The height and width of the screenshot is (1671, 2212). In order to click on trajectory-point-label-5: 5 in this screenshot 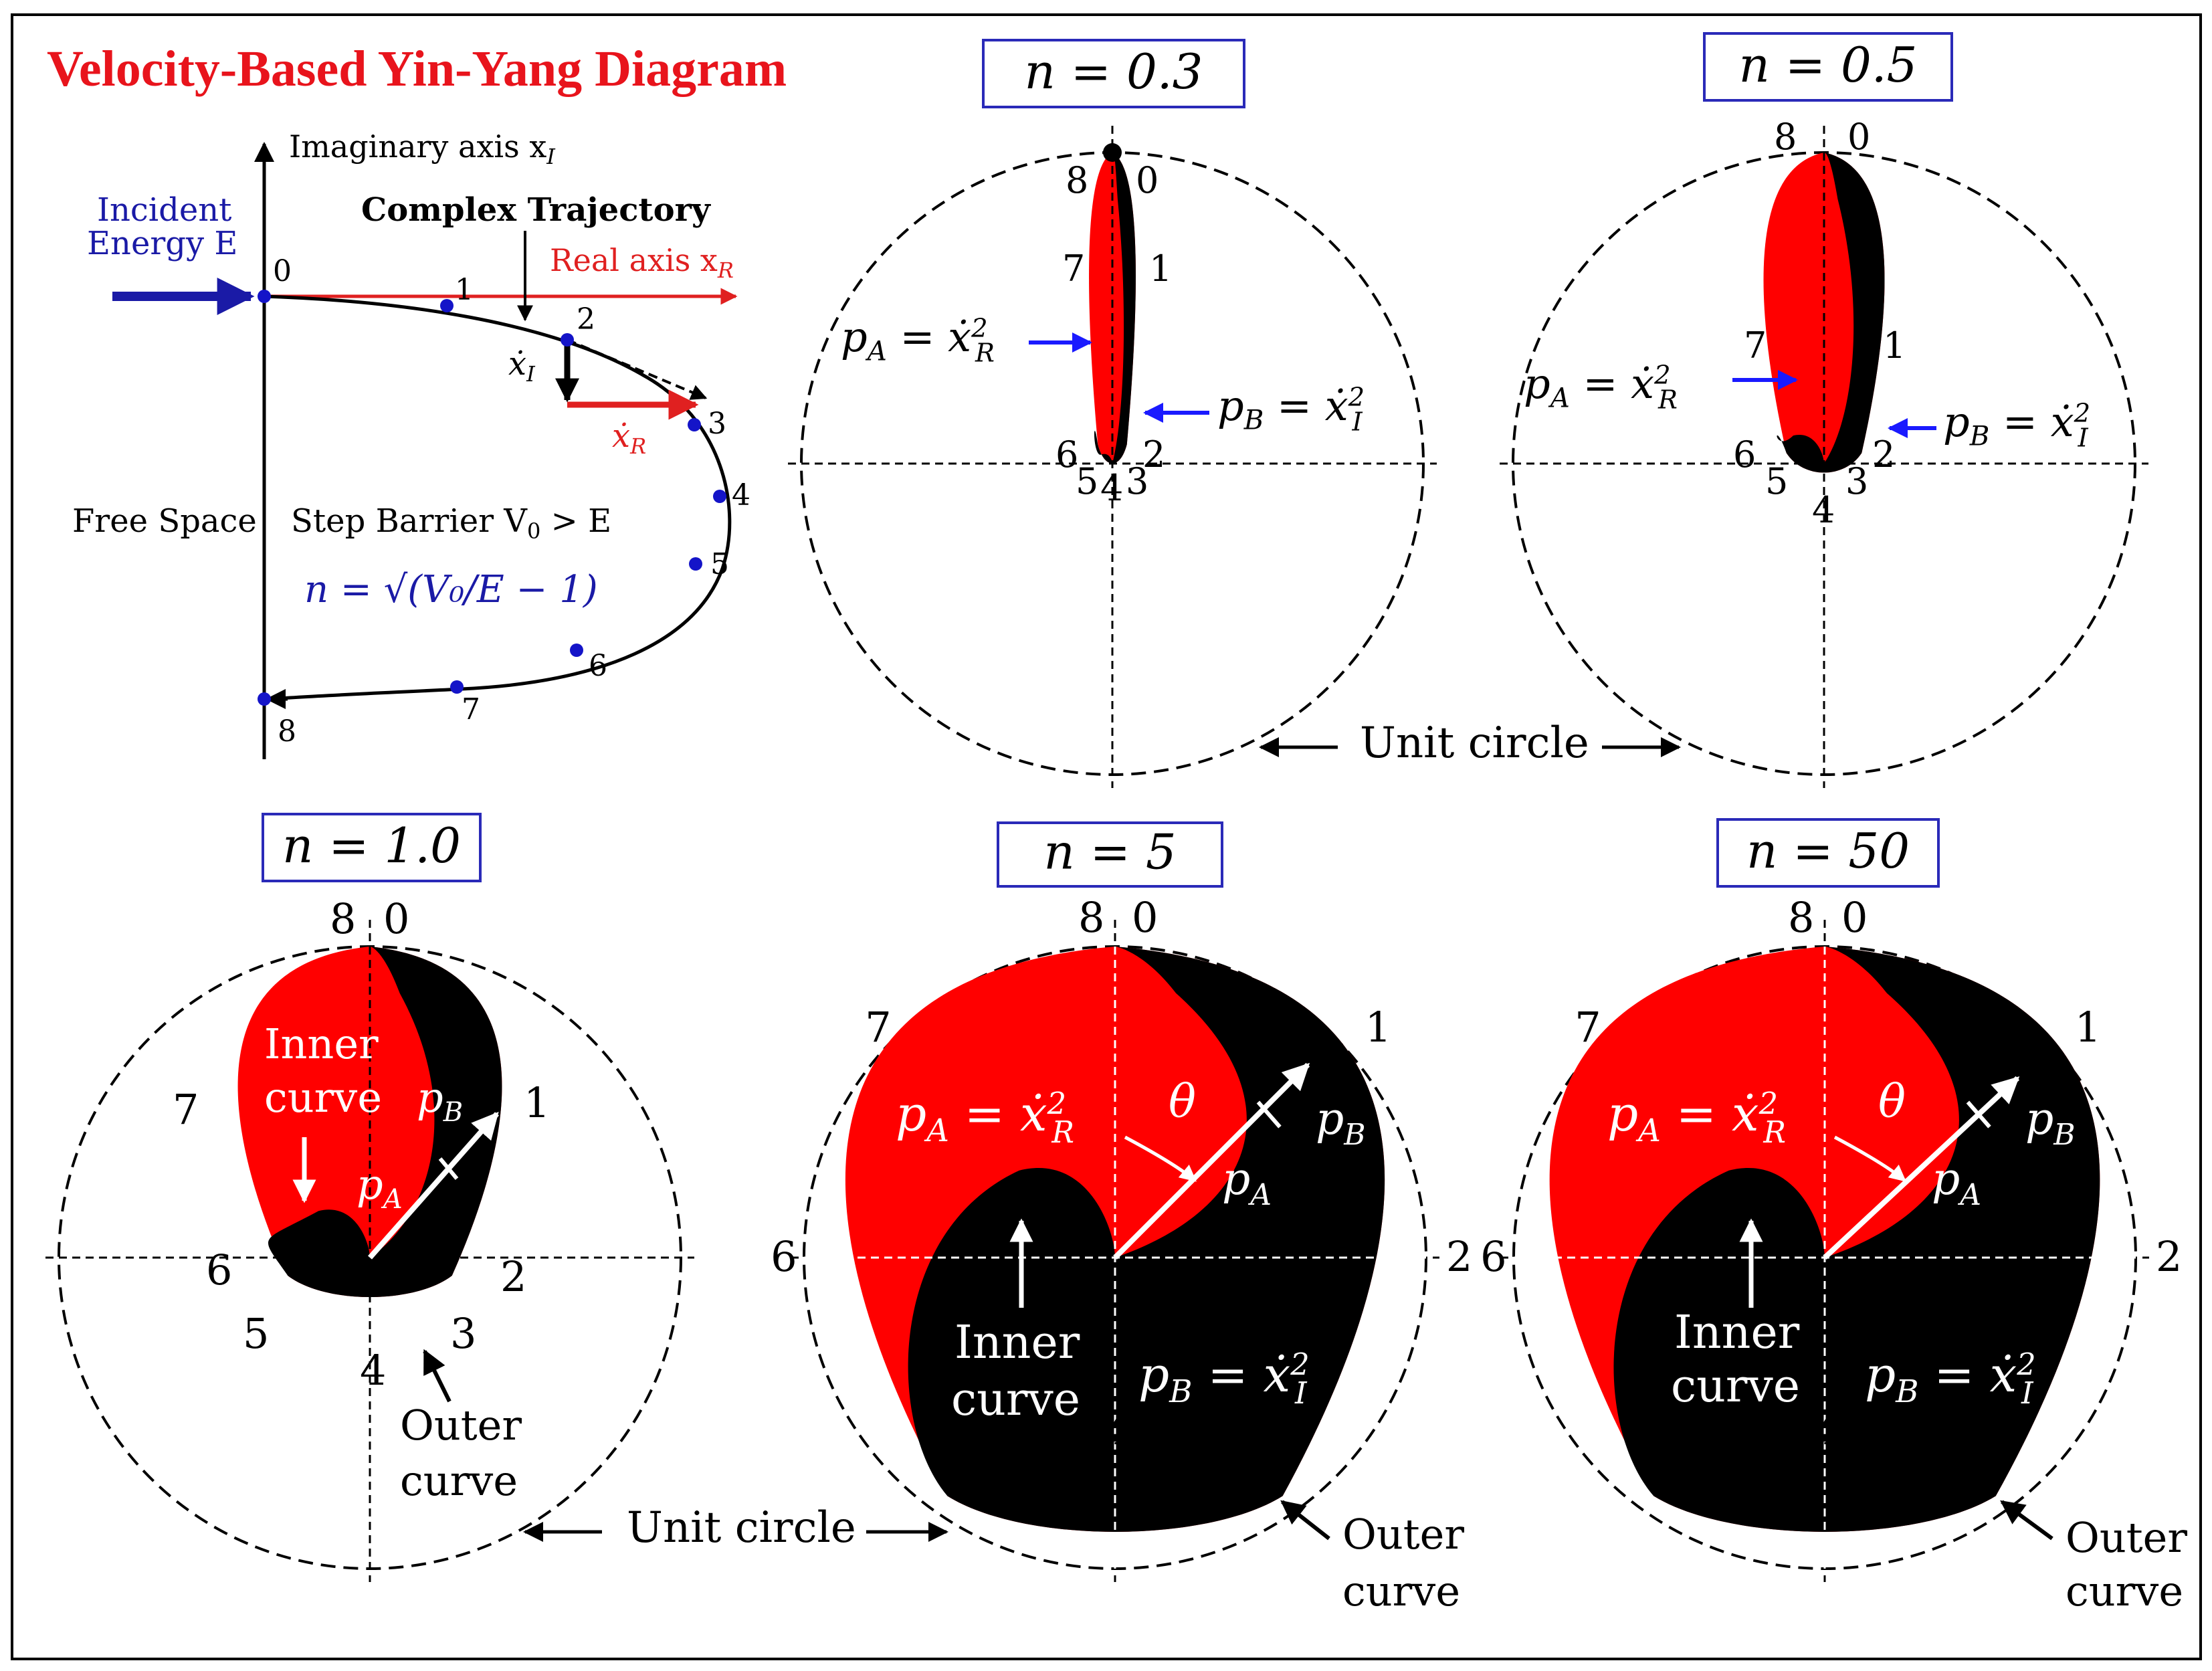, I will do `click(719, 564)`.